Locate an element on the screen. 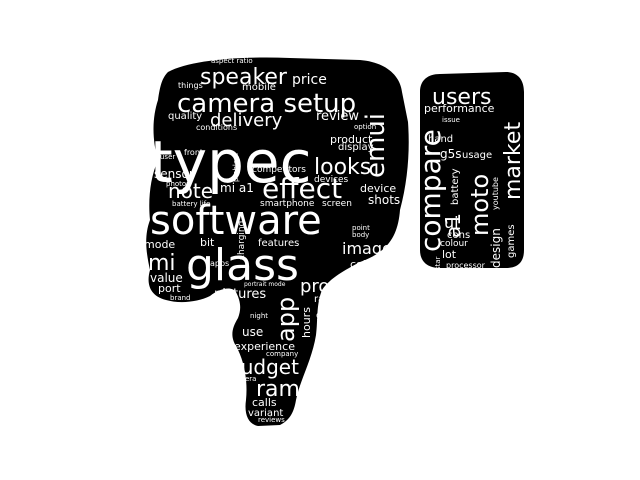 The image size is (640, 480). word: bit is located at coordinates (207, 242).